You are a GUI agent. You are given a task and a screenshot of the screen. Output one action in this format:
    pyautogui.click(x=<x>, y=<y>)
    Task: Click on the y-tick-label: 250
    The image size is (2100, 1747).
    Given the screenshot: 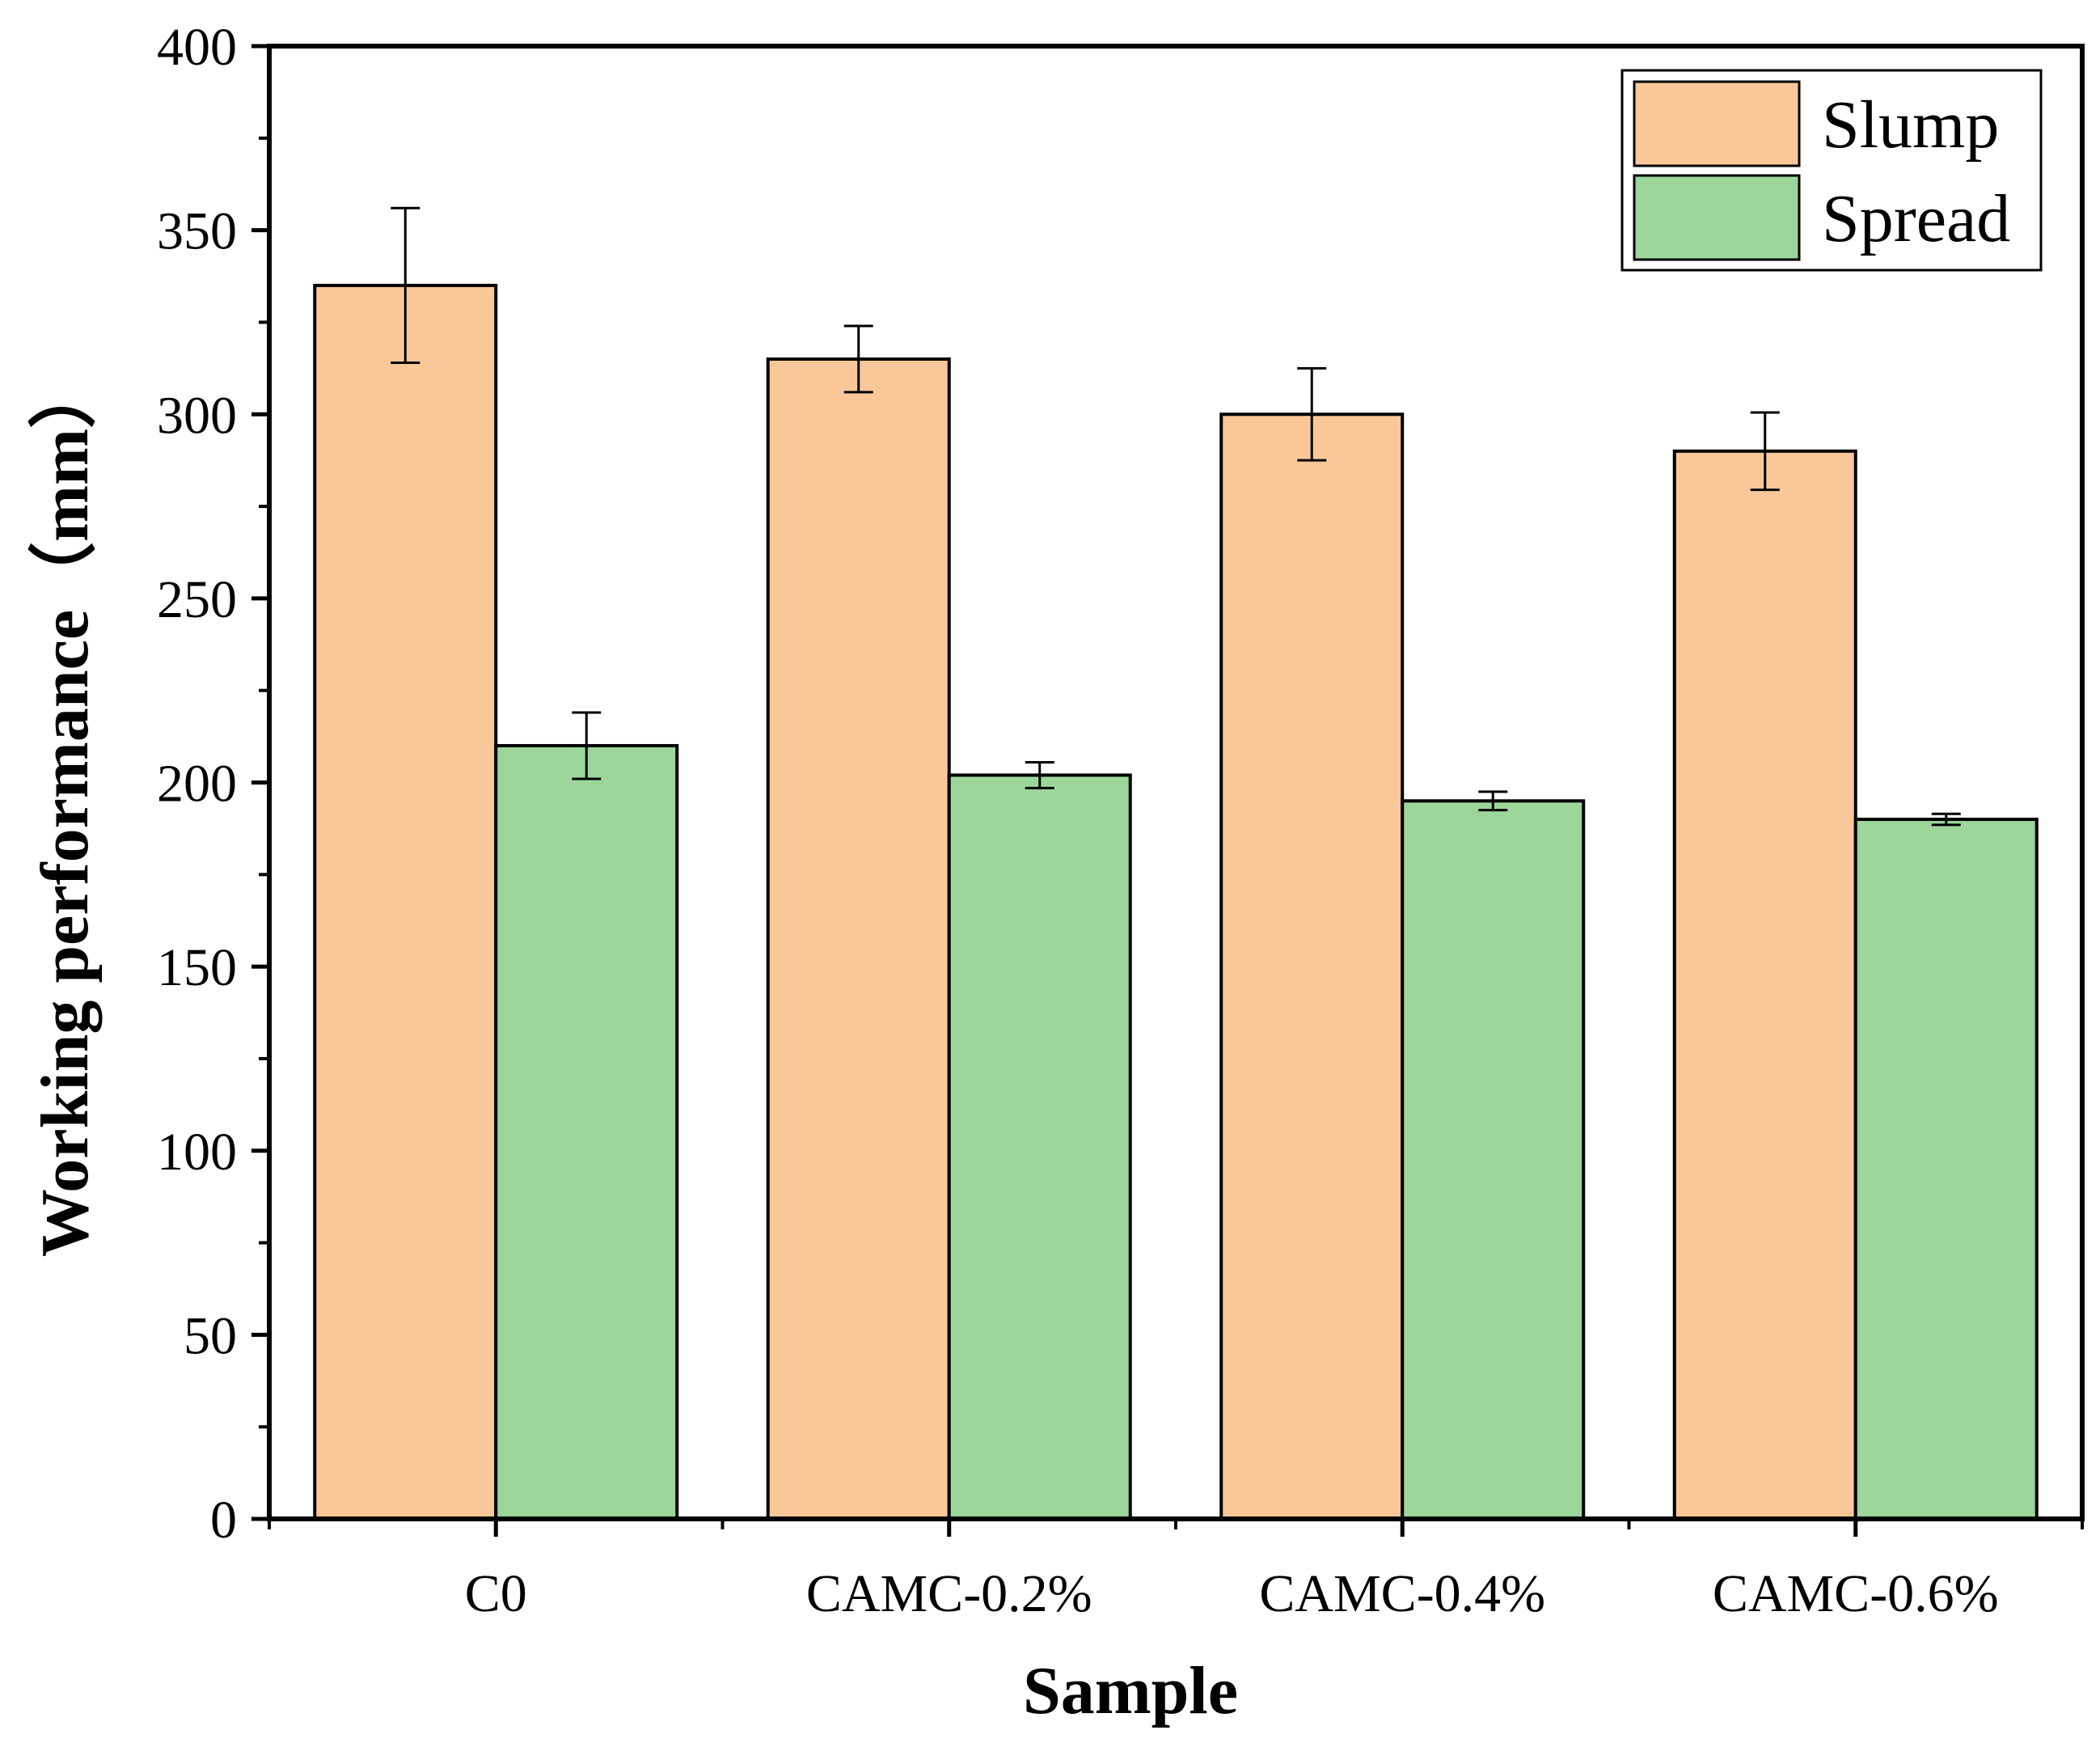 What is the action you would take?
    pyautogui.click(x=197, y=600)
    